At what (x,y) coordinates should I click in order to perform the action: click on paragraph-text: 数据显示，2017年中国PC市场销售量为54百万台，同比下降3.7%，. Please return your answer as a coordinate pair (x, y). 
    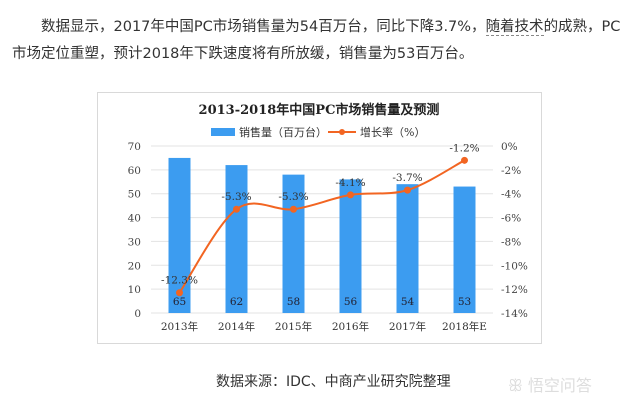
    Looking at the image, I should click on (263, 27).